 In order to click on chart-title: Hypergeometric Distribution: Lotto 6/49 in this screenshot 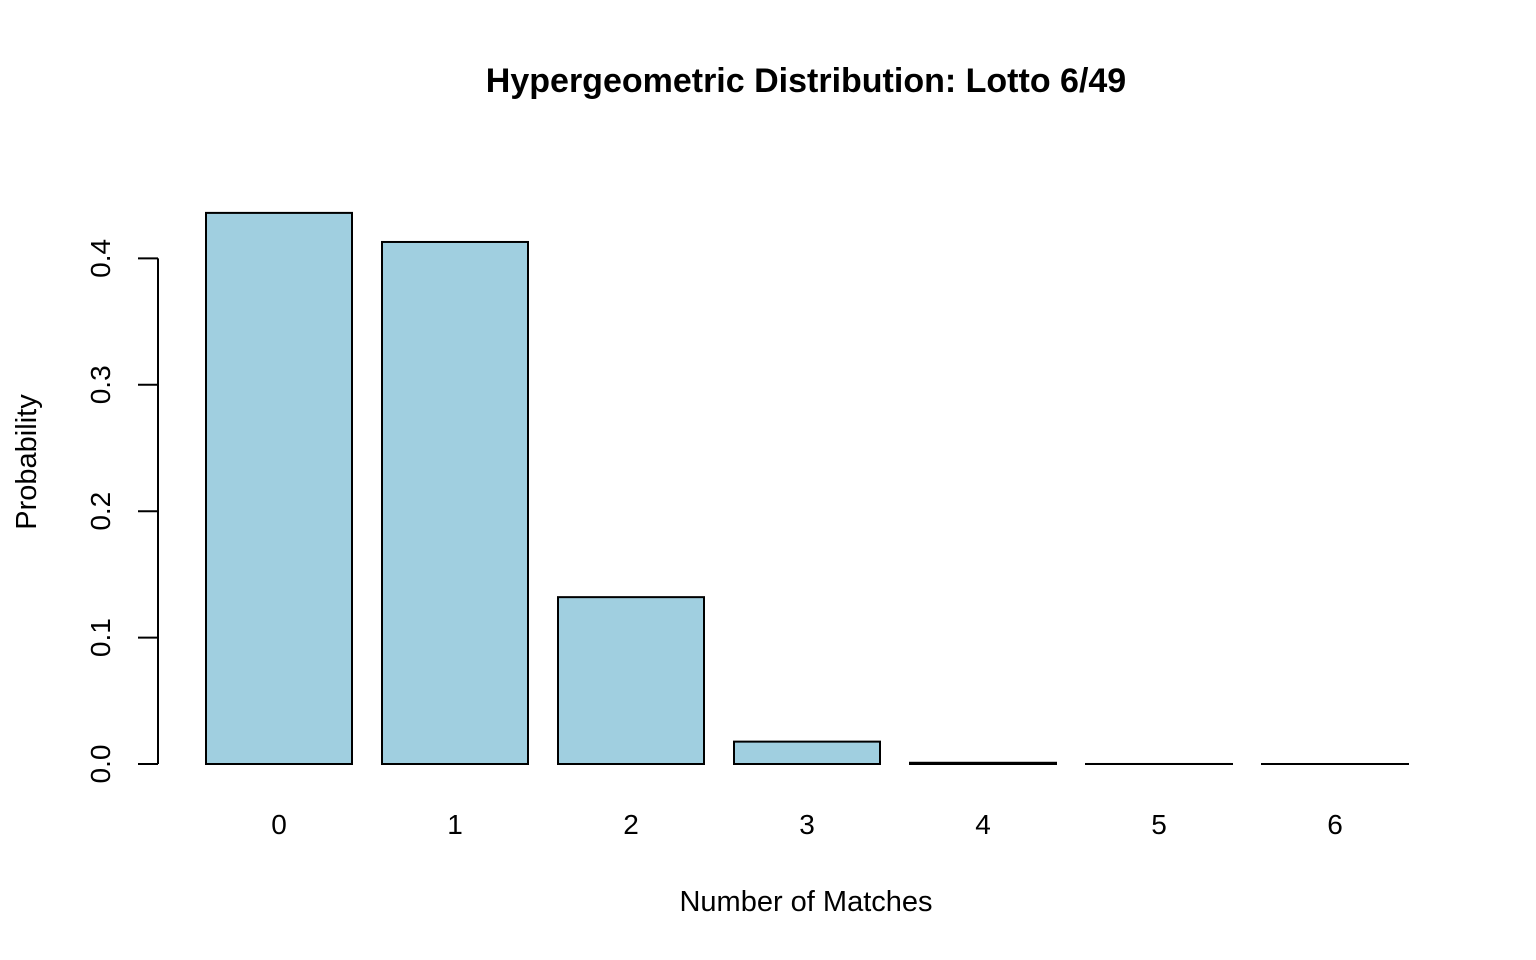, I will do `click(806, 81)`.